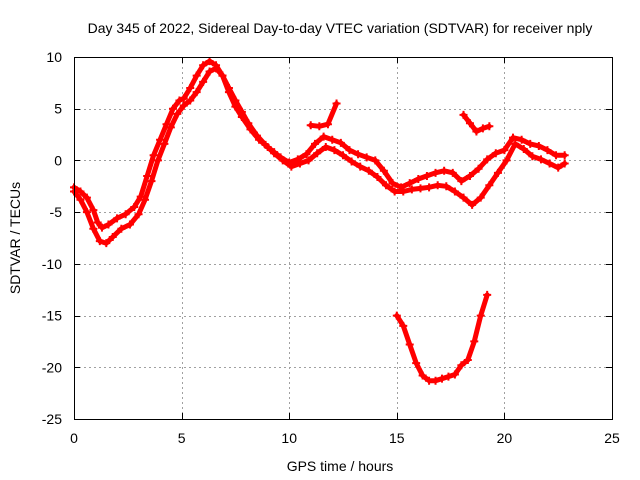 This screenshot has height=480, width=640. Describe the element at coordinates (58, 109) in the screenshot. I see `y-tick-label: 5` at that location.